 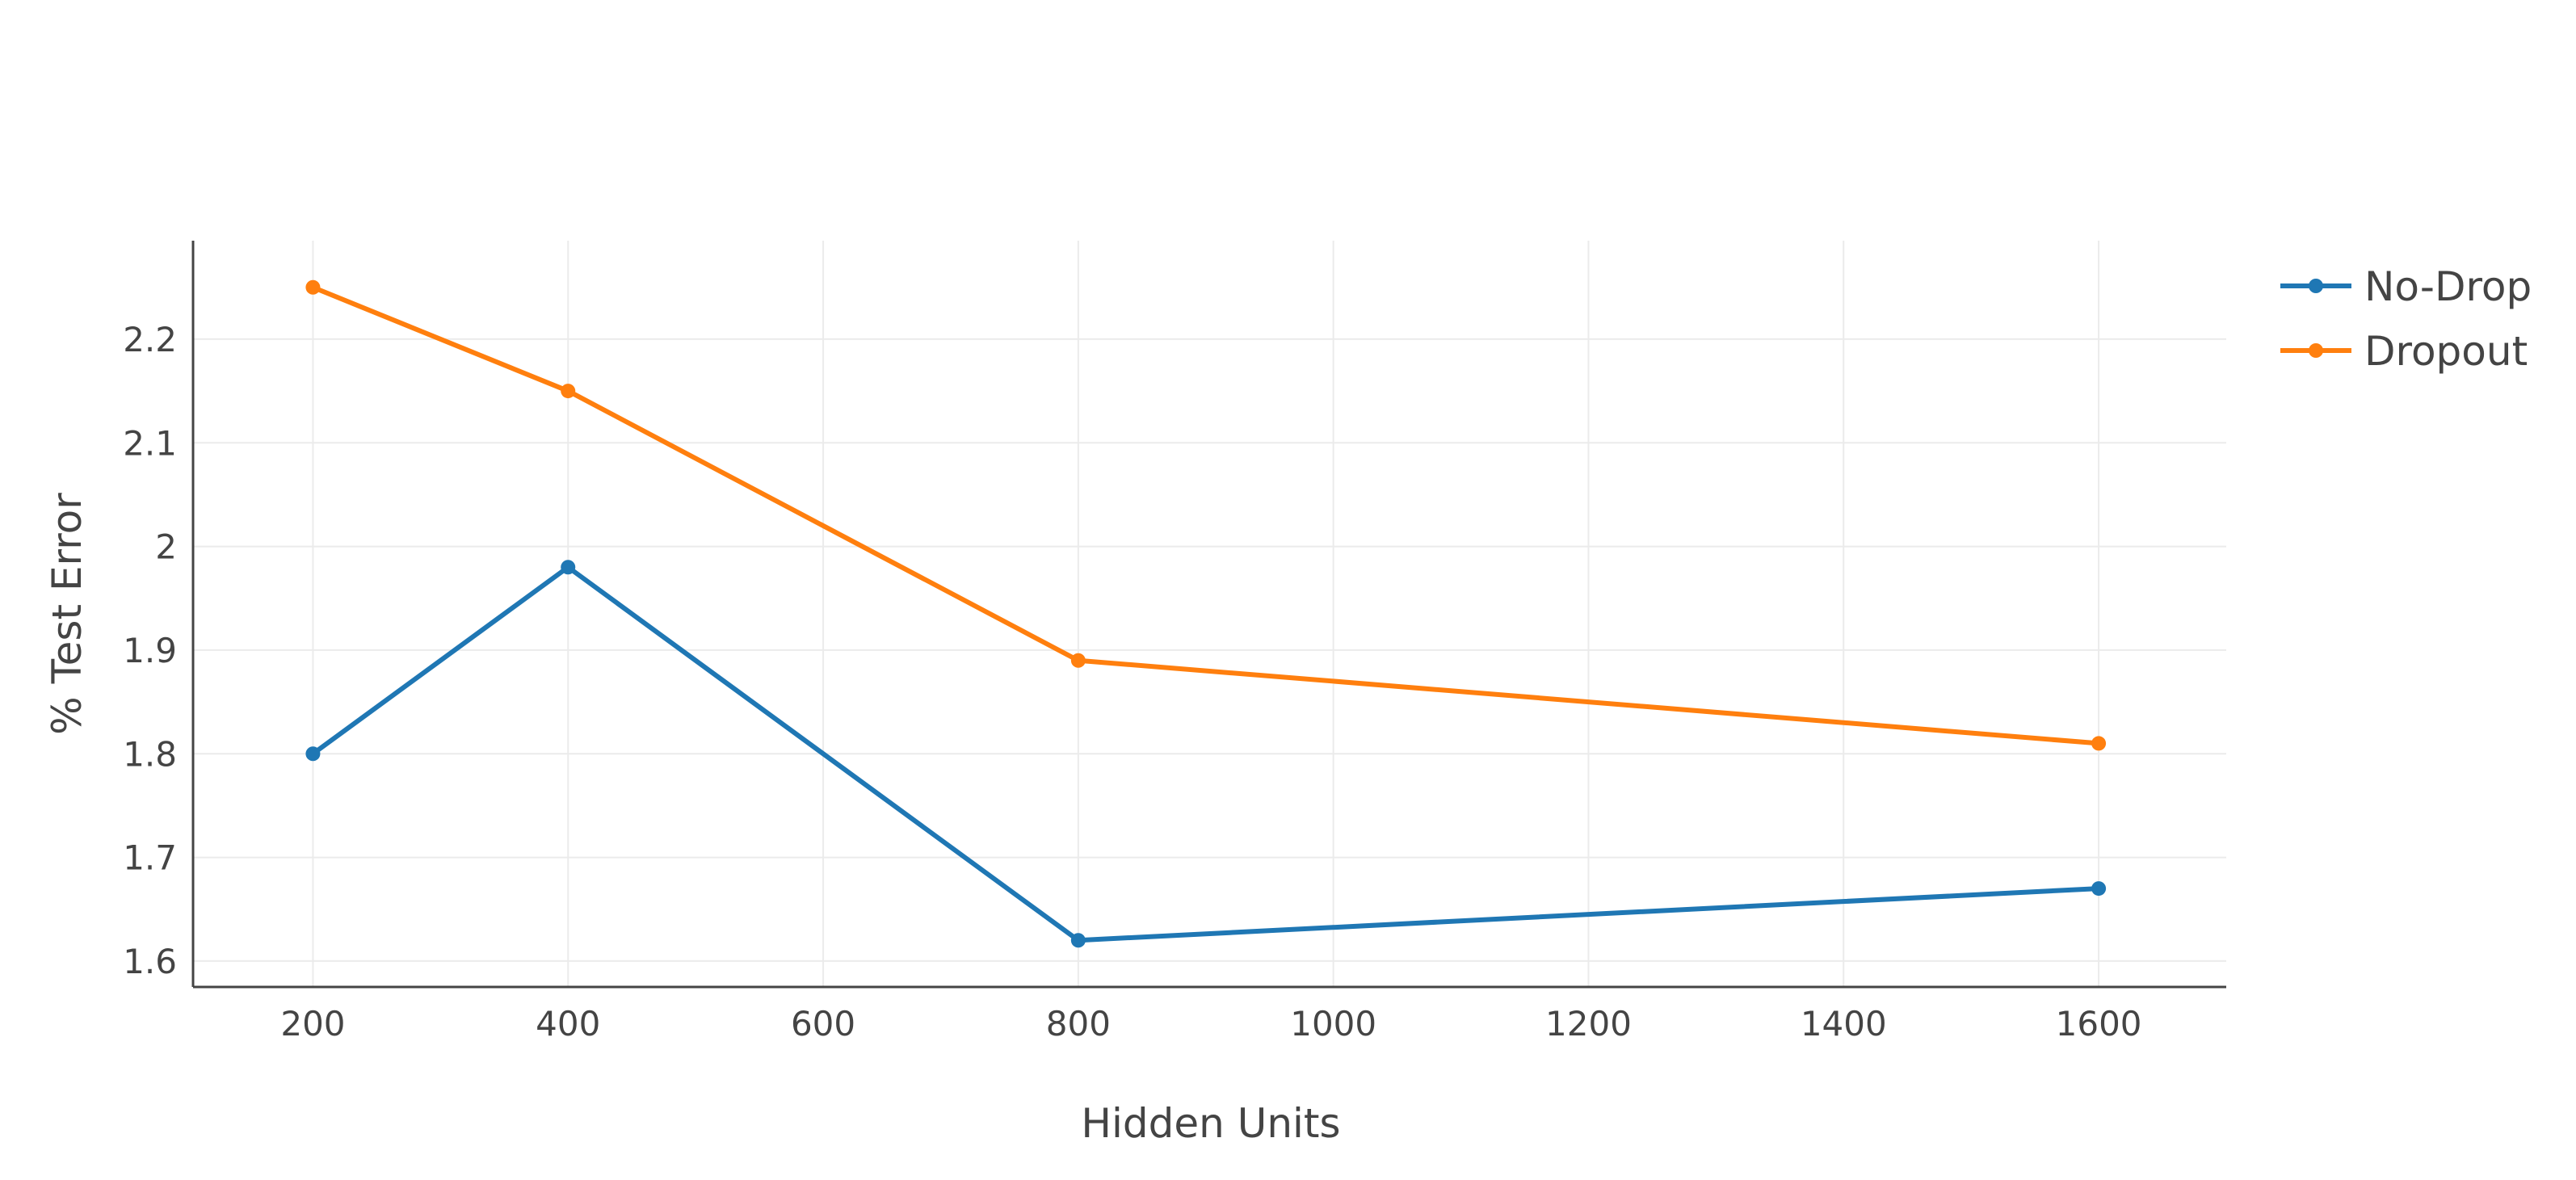 I want to click on y-tick-label: 1.6, so click(x=150, y=961).